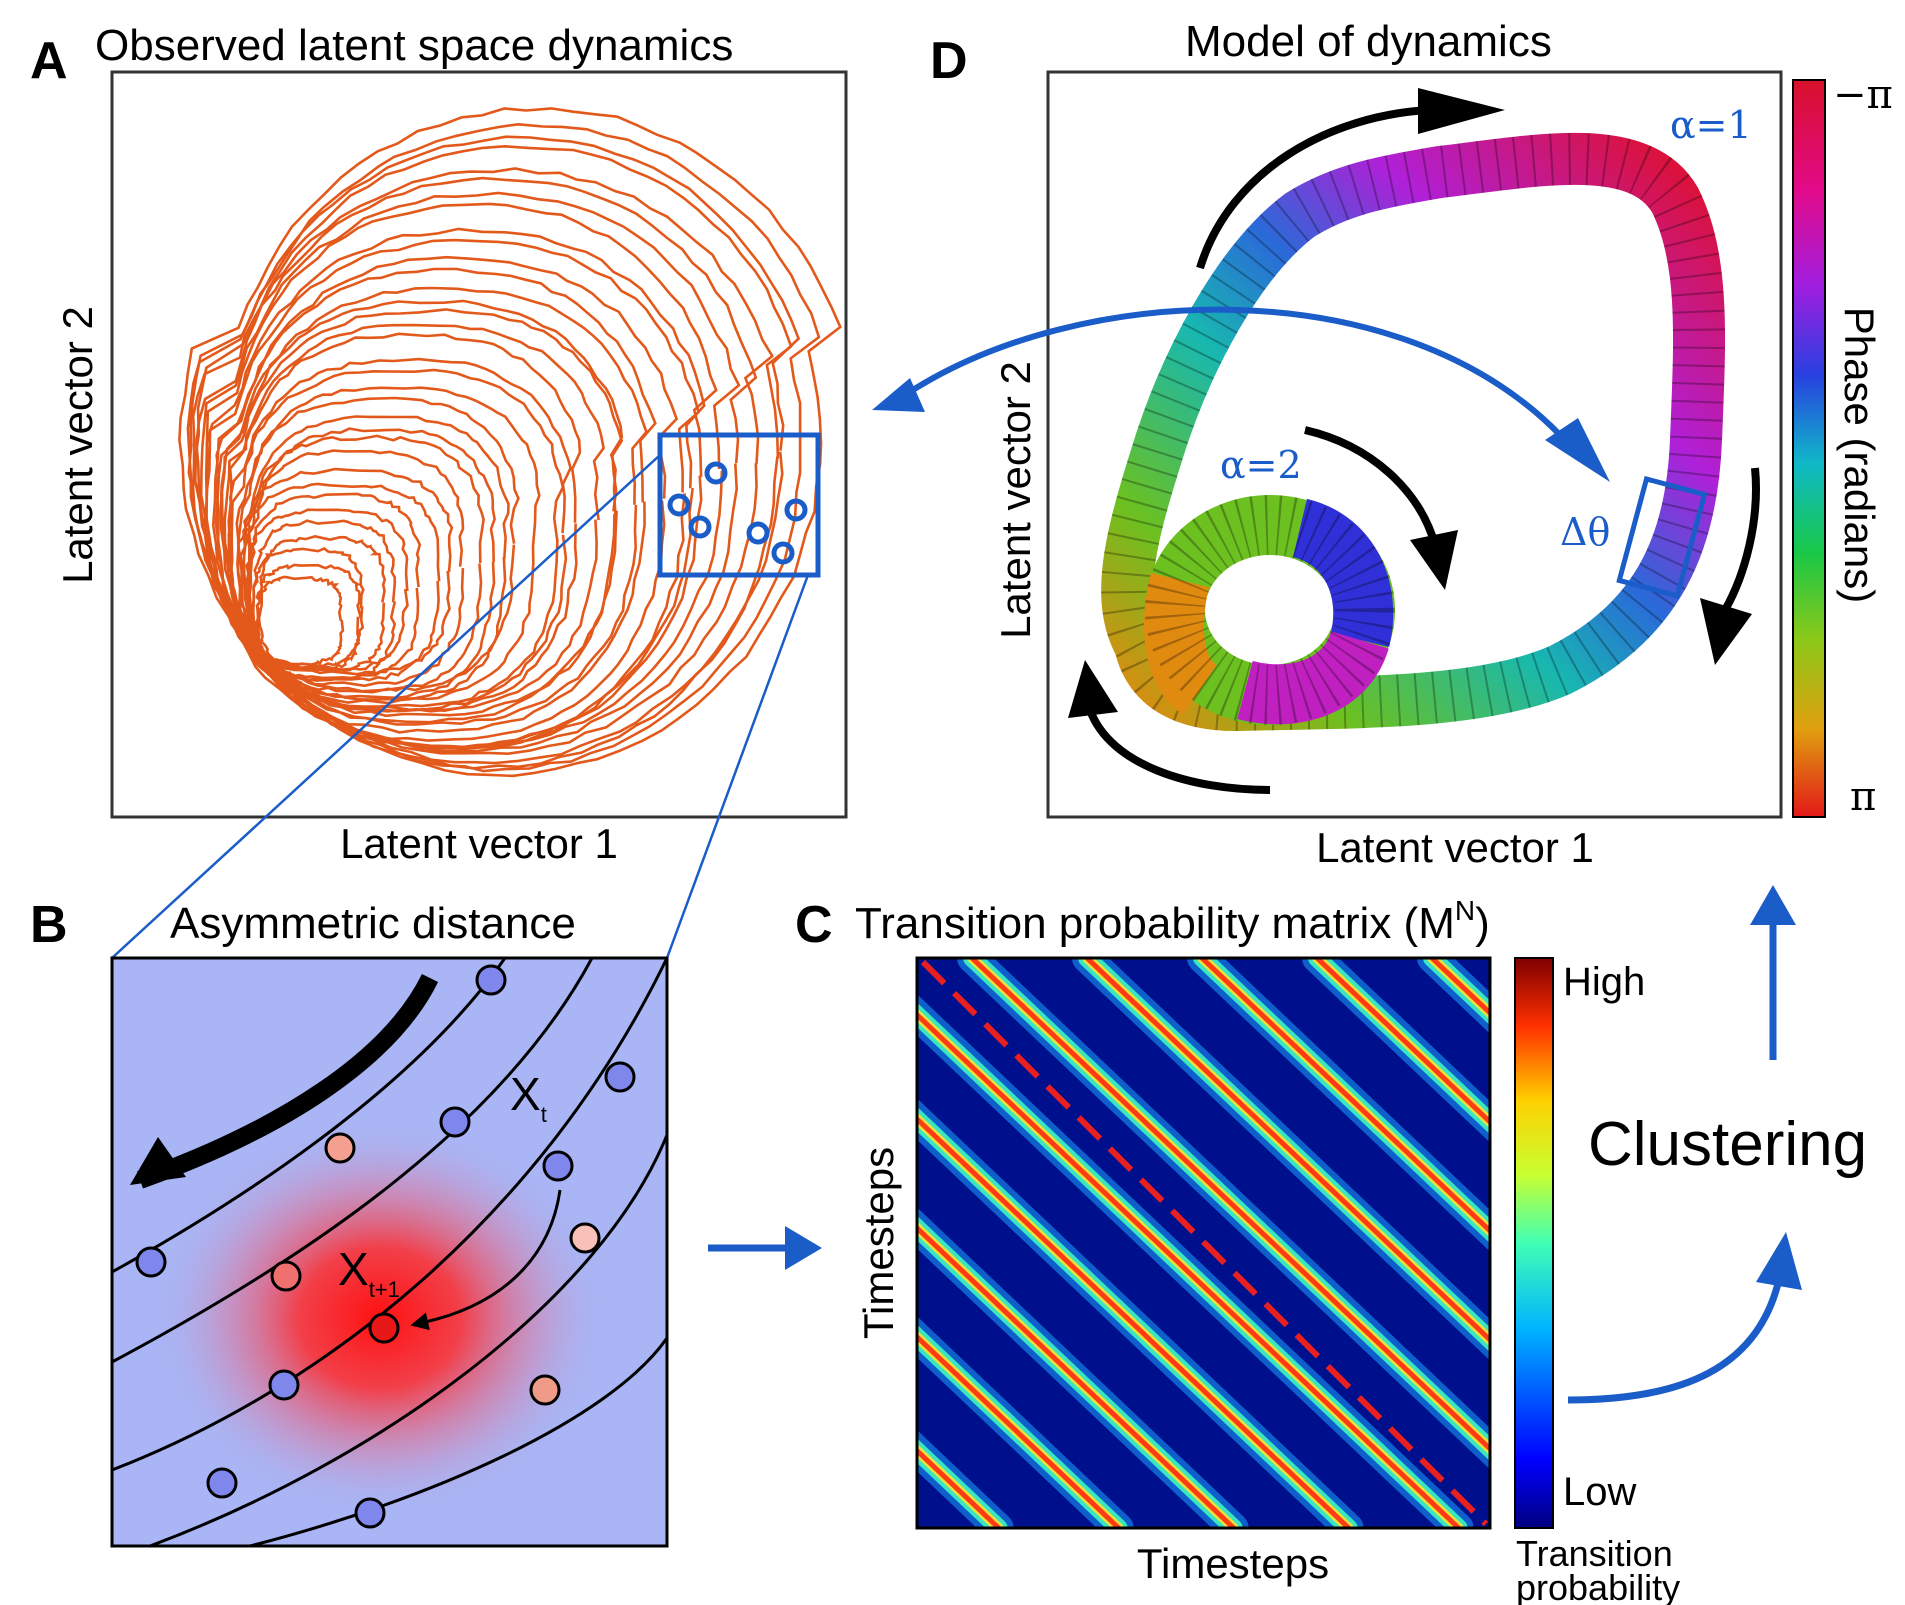 The width and height of the screenshot is (1905, 1605). I want to click on zoom-box, so click(739, 505).